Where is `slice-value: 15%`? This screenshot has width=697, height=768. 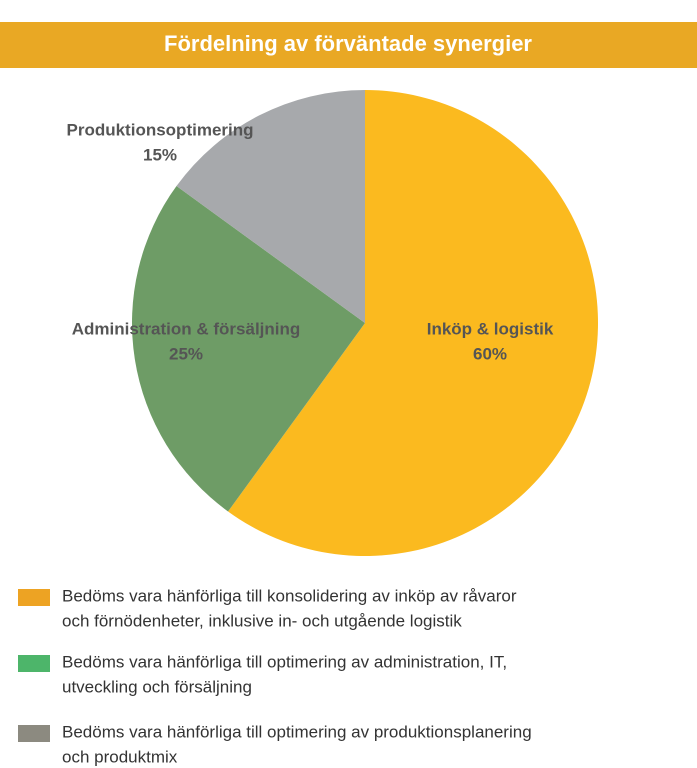 slice-value: 15% is located at coordinates (160, 154).